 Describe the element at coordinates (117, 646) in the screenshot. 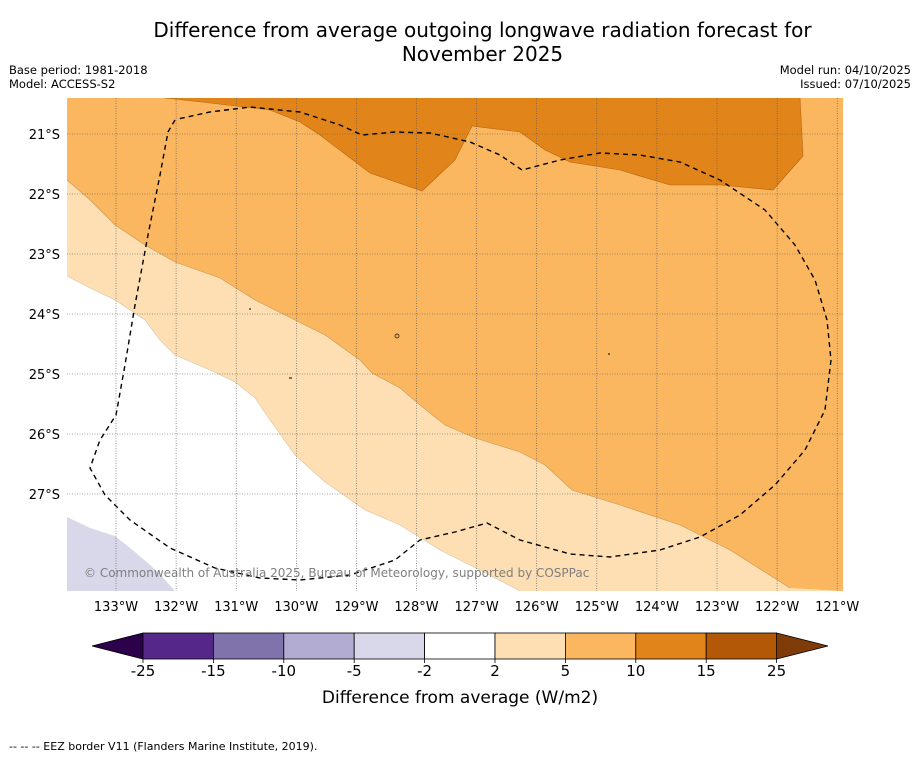

I see `colorbar-under-arrow` at that location.